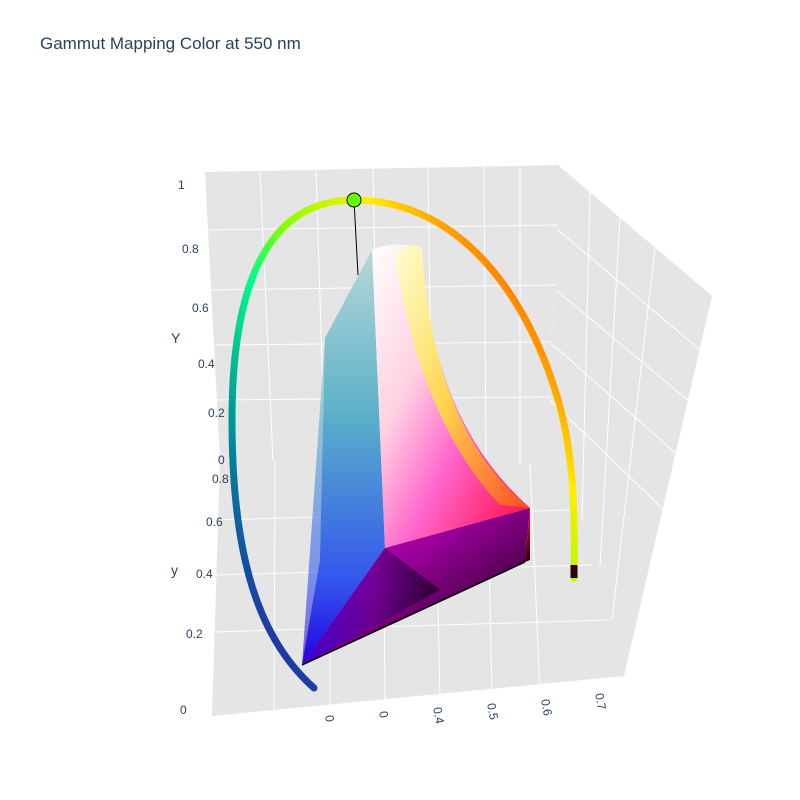 This screenshot has width=800, height=800. I want to click on y-axis-title: y, so click(174, 570).